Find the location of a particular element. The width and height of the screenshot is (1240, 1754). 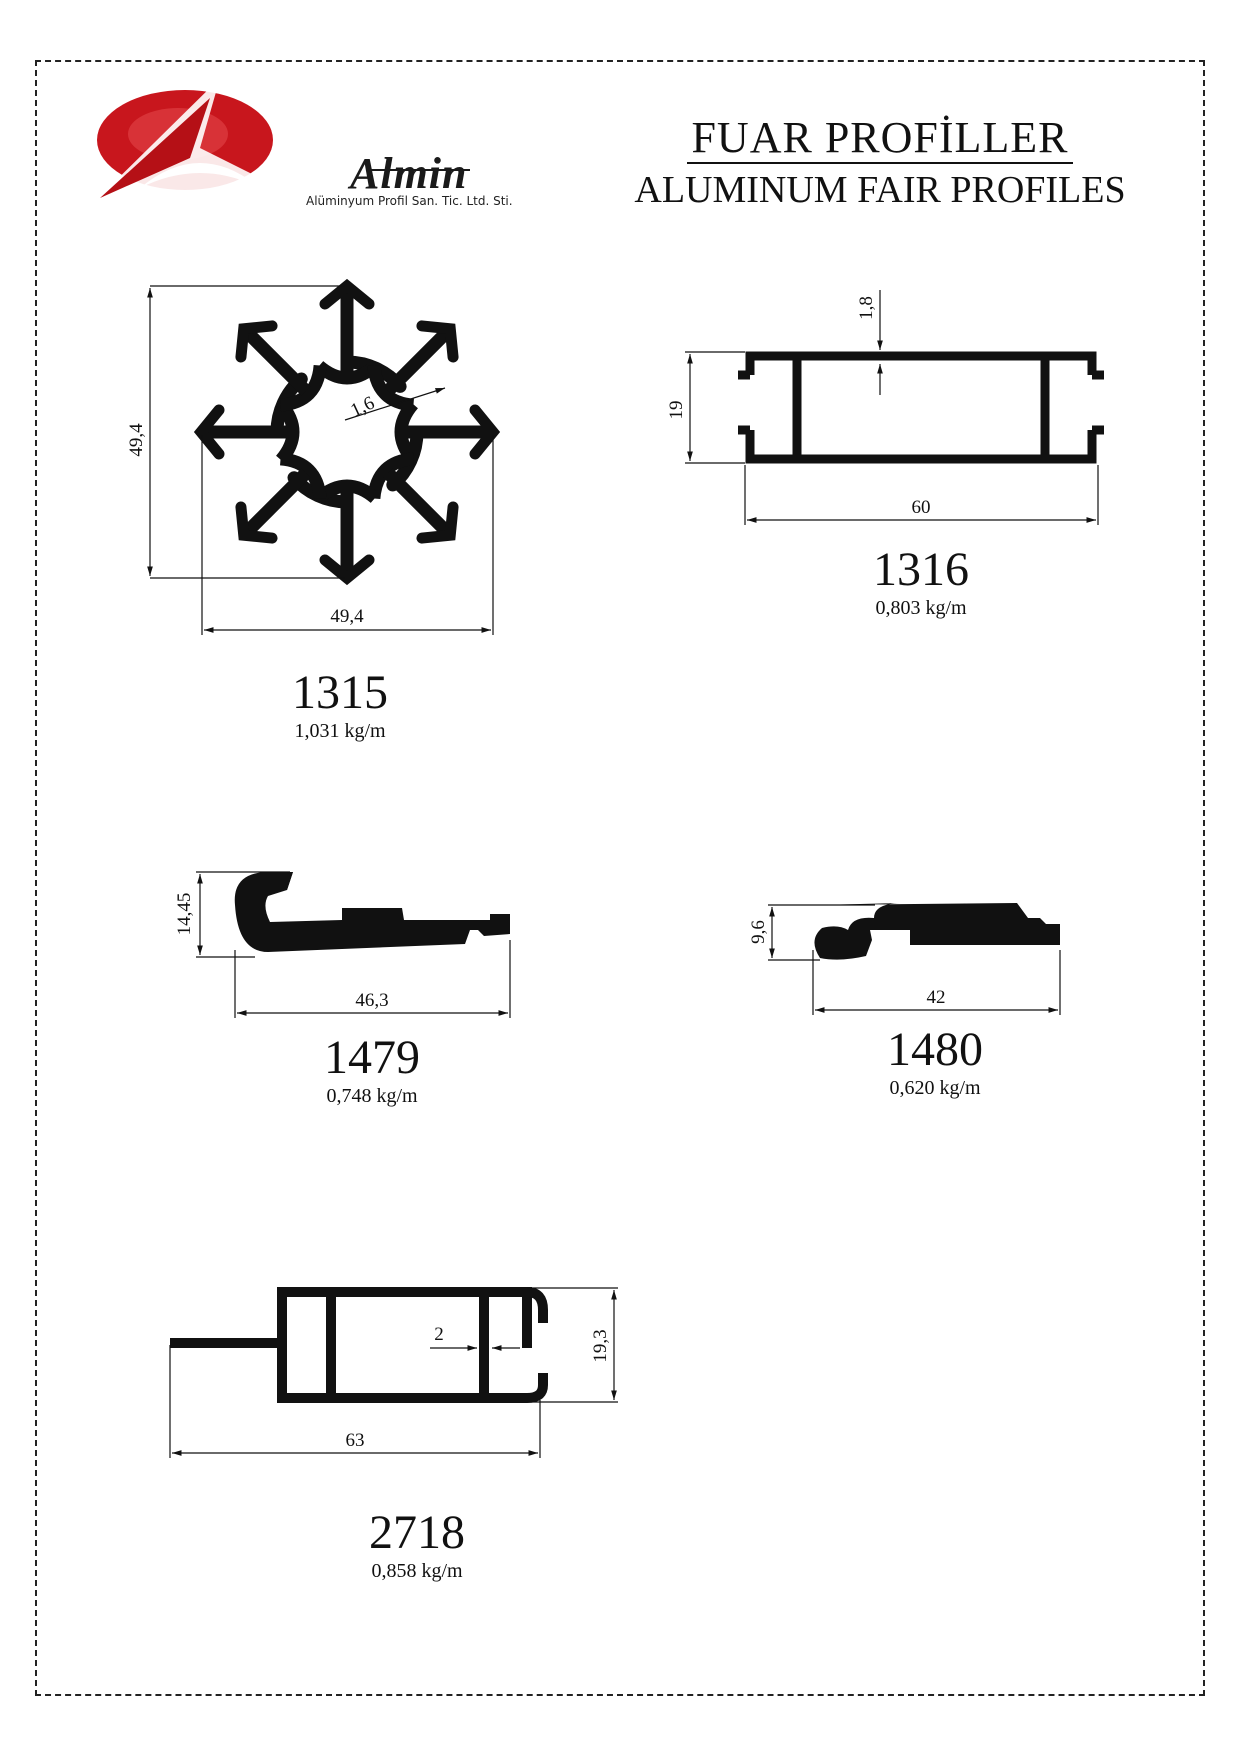

dim-1479-width: 46,3 is located at coordinates (371, 1000).